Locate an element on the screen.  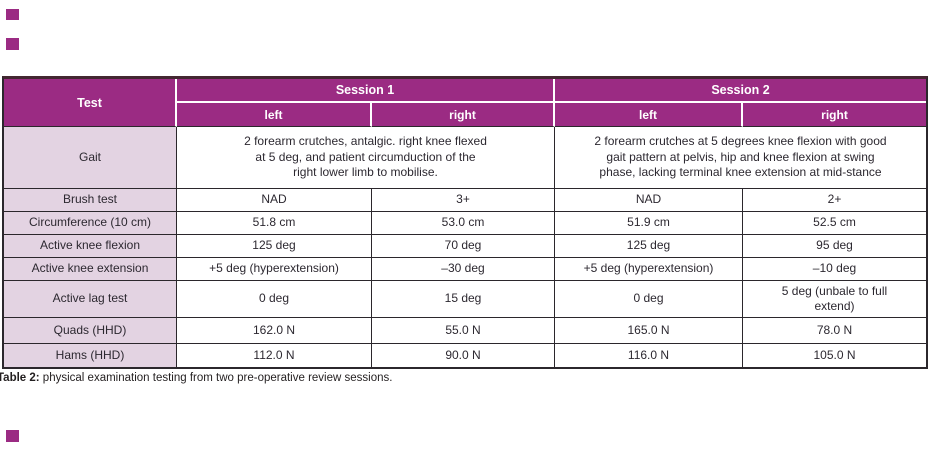
subheader-session2-right: right is located at coordinates (834, 115).